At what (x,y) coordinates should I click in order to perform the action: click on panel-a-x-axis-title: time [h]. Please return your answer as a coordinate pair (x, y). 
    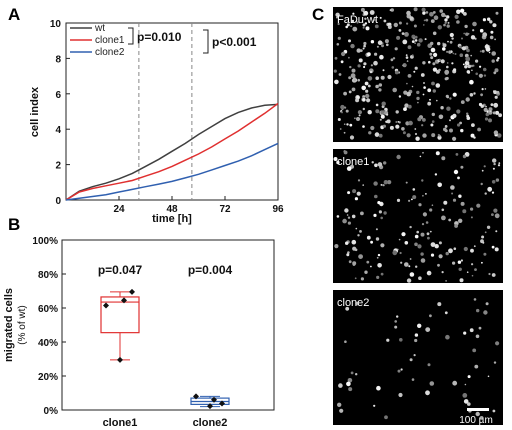
    Looking at the image, I should click on (172, 219).